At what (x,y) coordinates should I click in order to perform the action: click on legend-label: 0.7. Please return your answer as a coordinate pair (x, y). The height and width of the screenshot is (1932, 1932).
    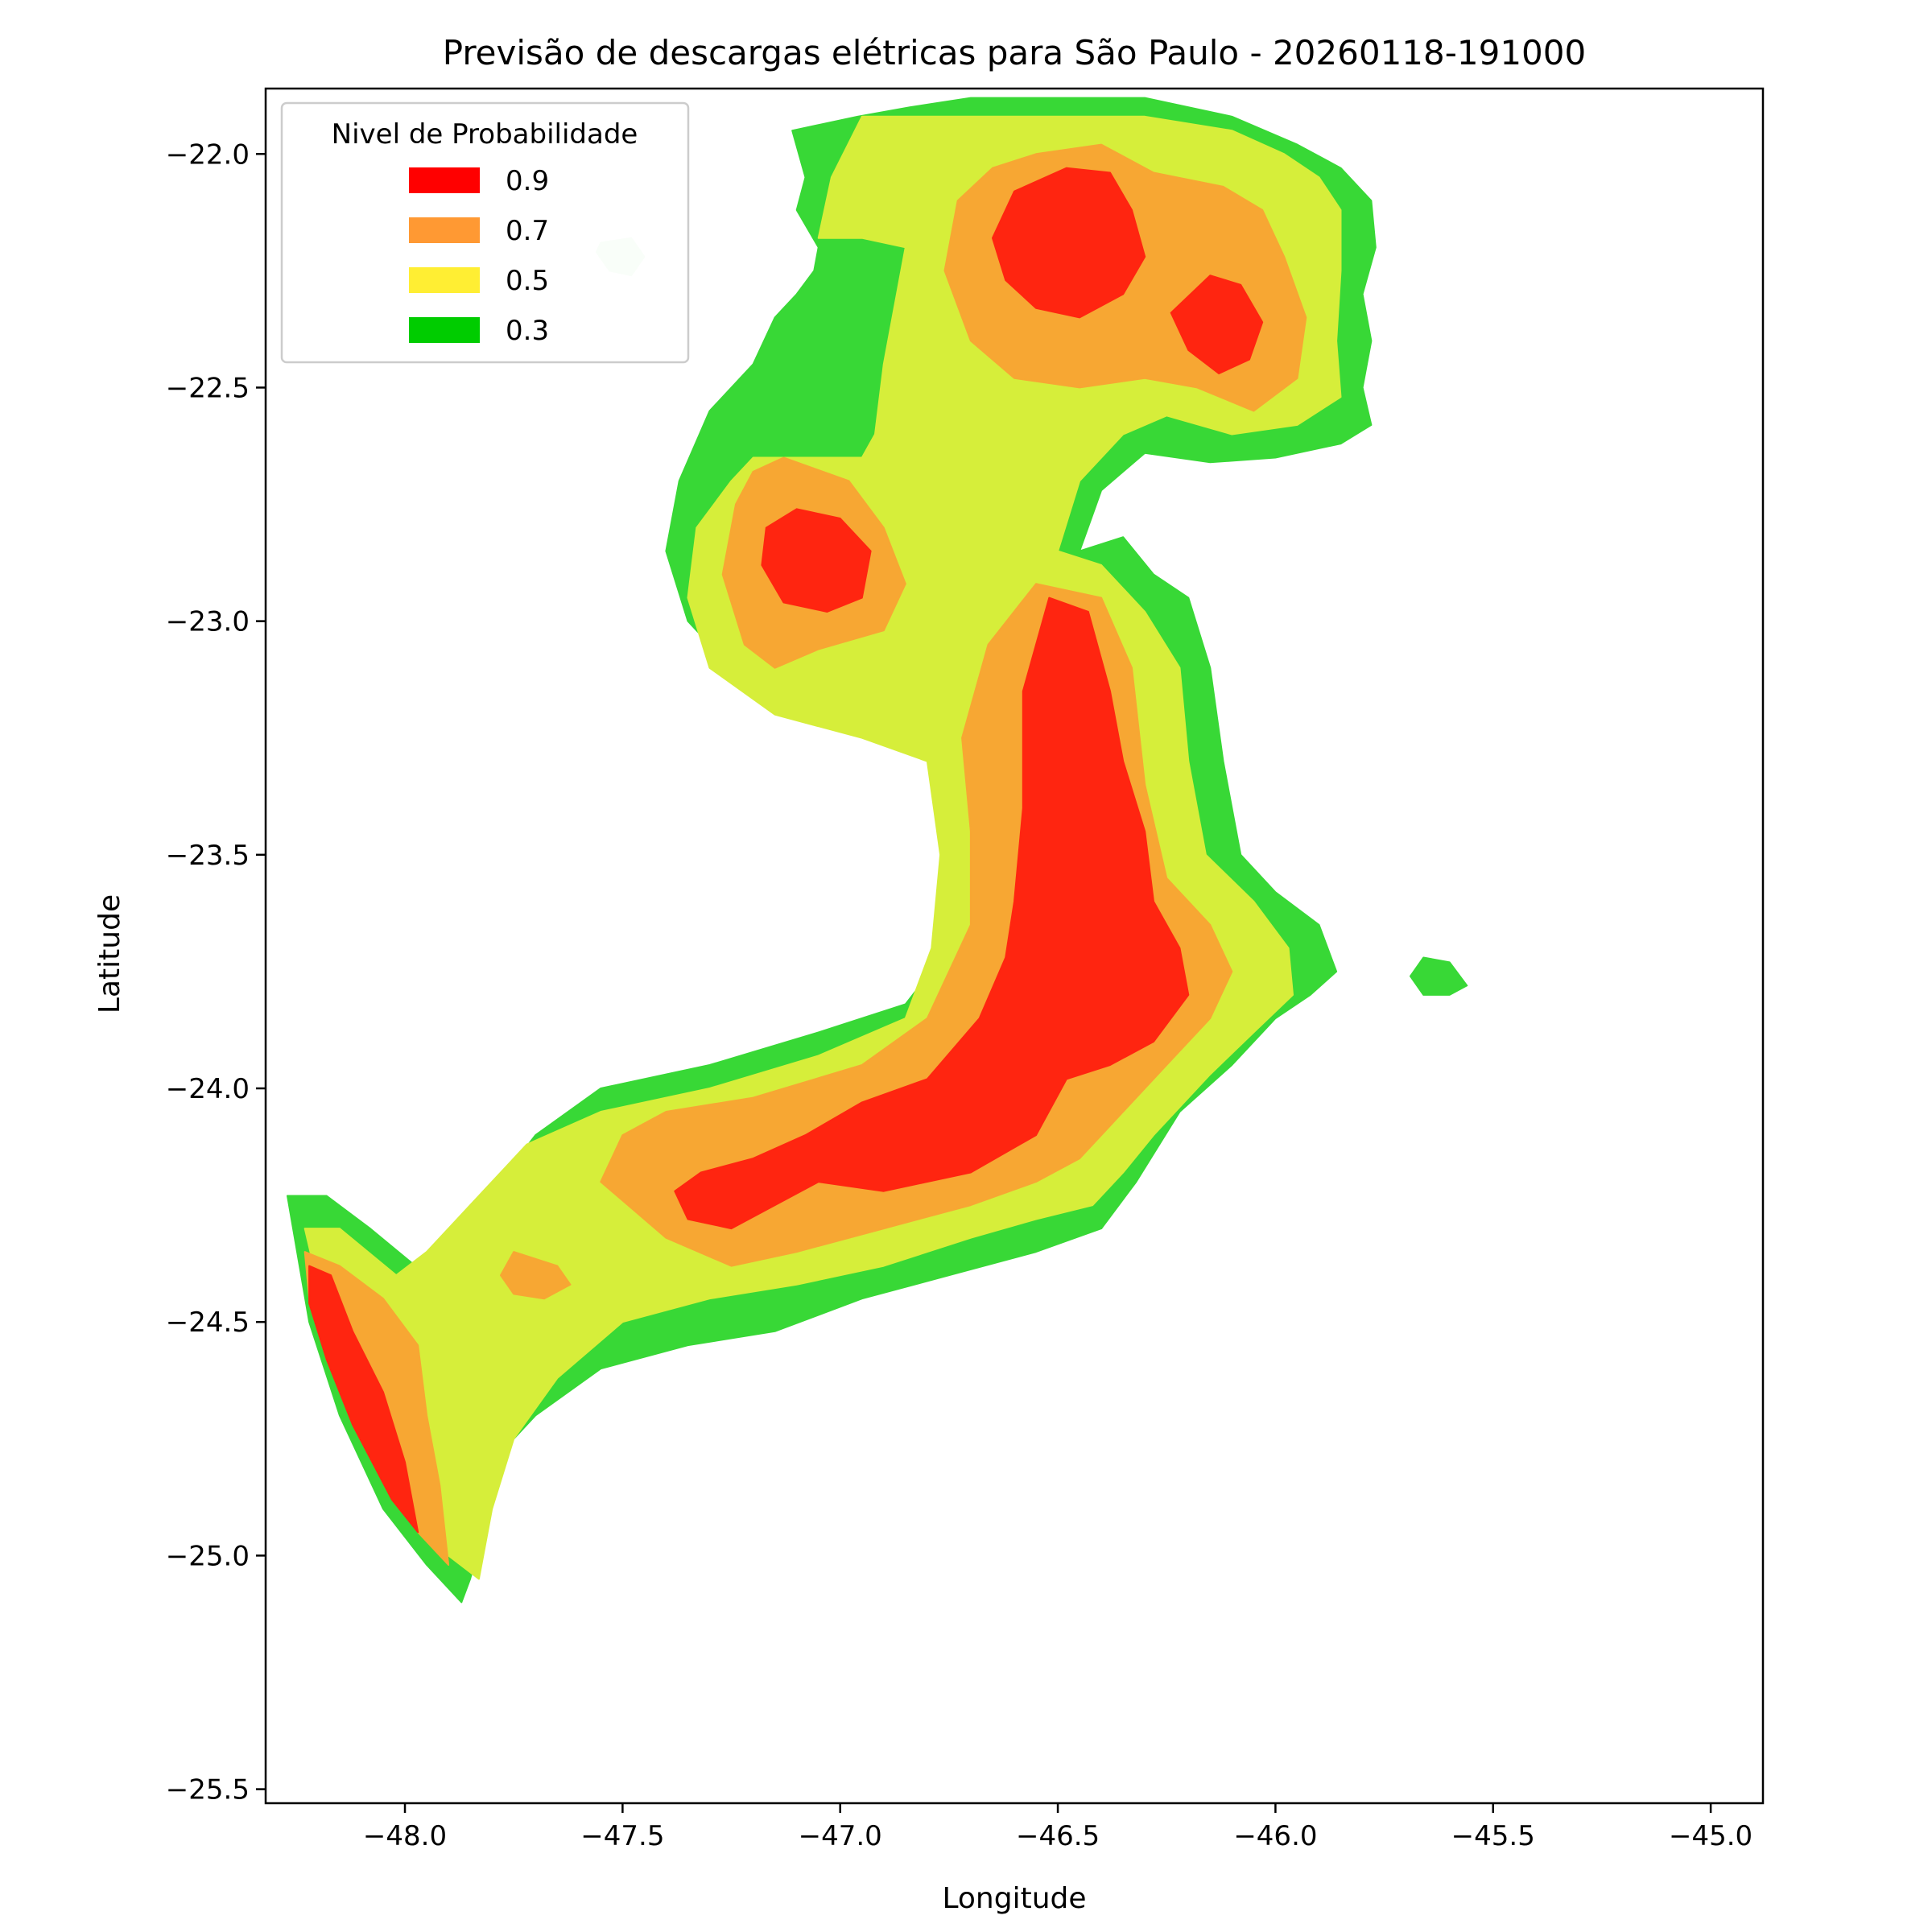
    Looking at the image, I should click on (527, 231).